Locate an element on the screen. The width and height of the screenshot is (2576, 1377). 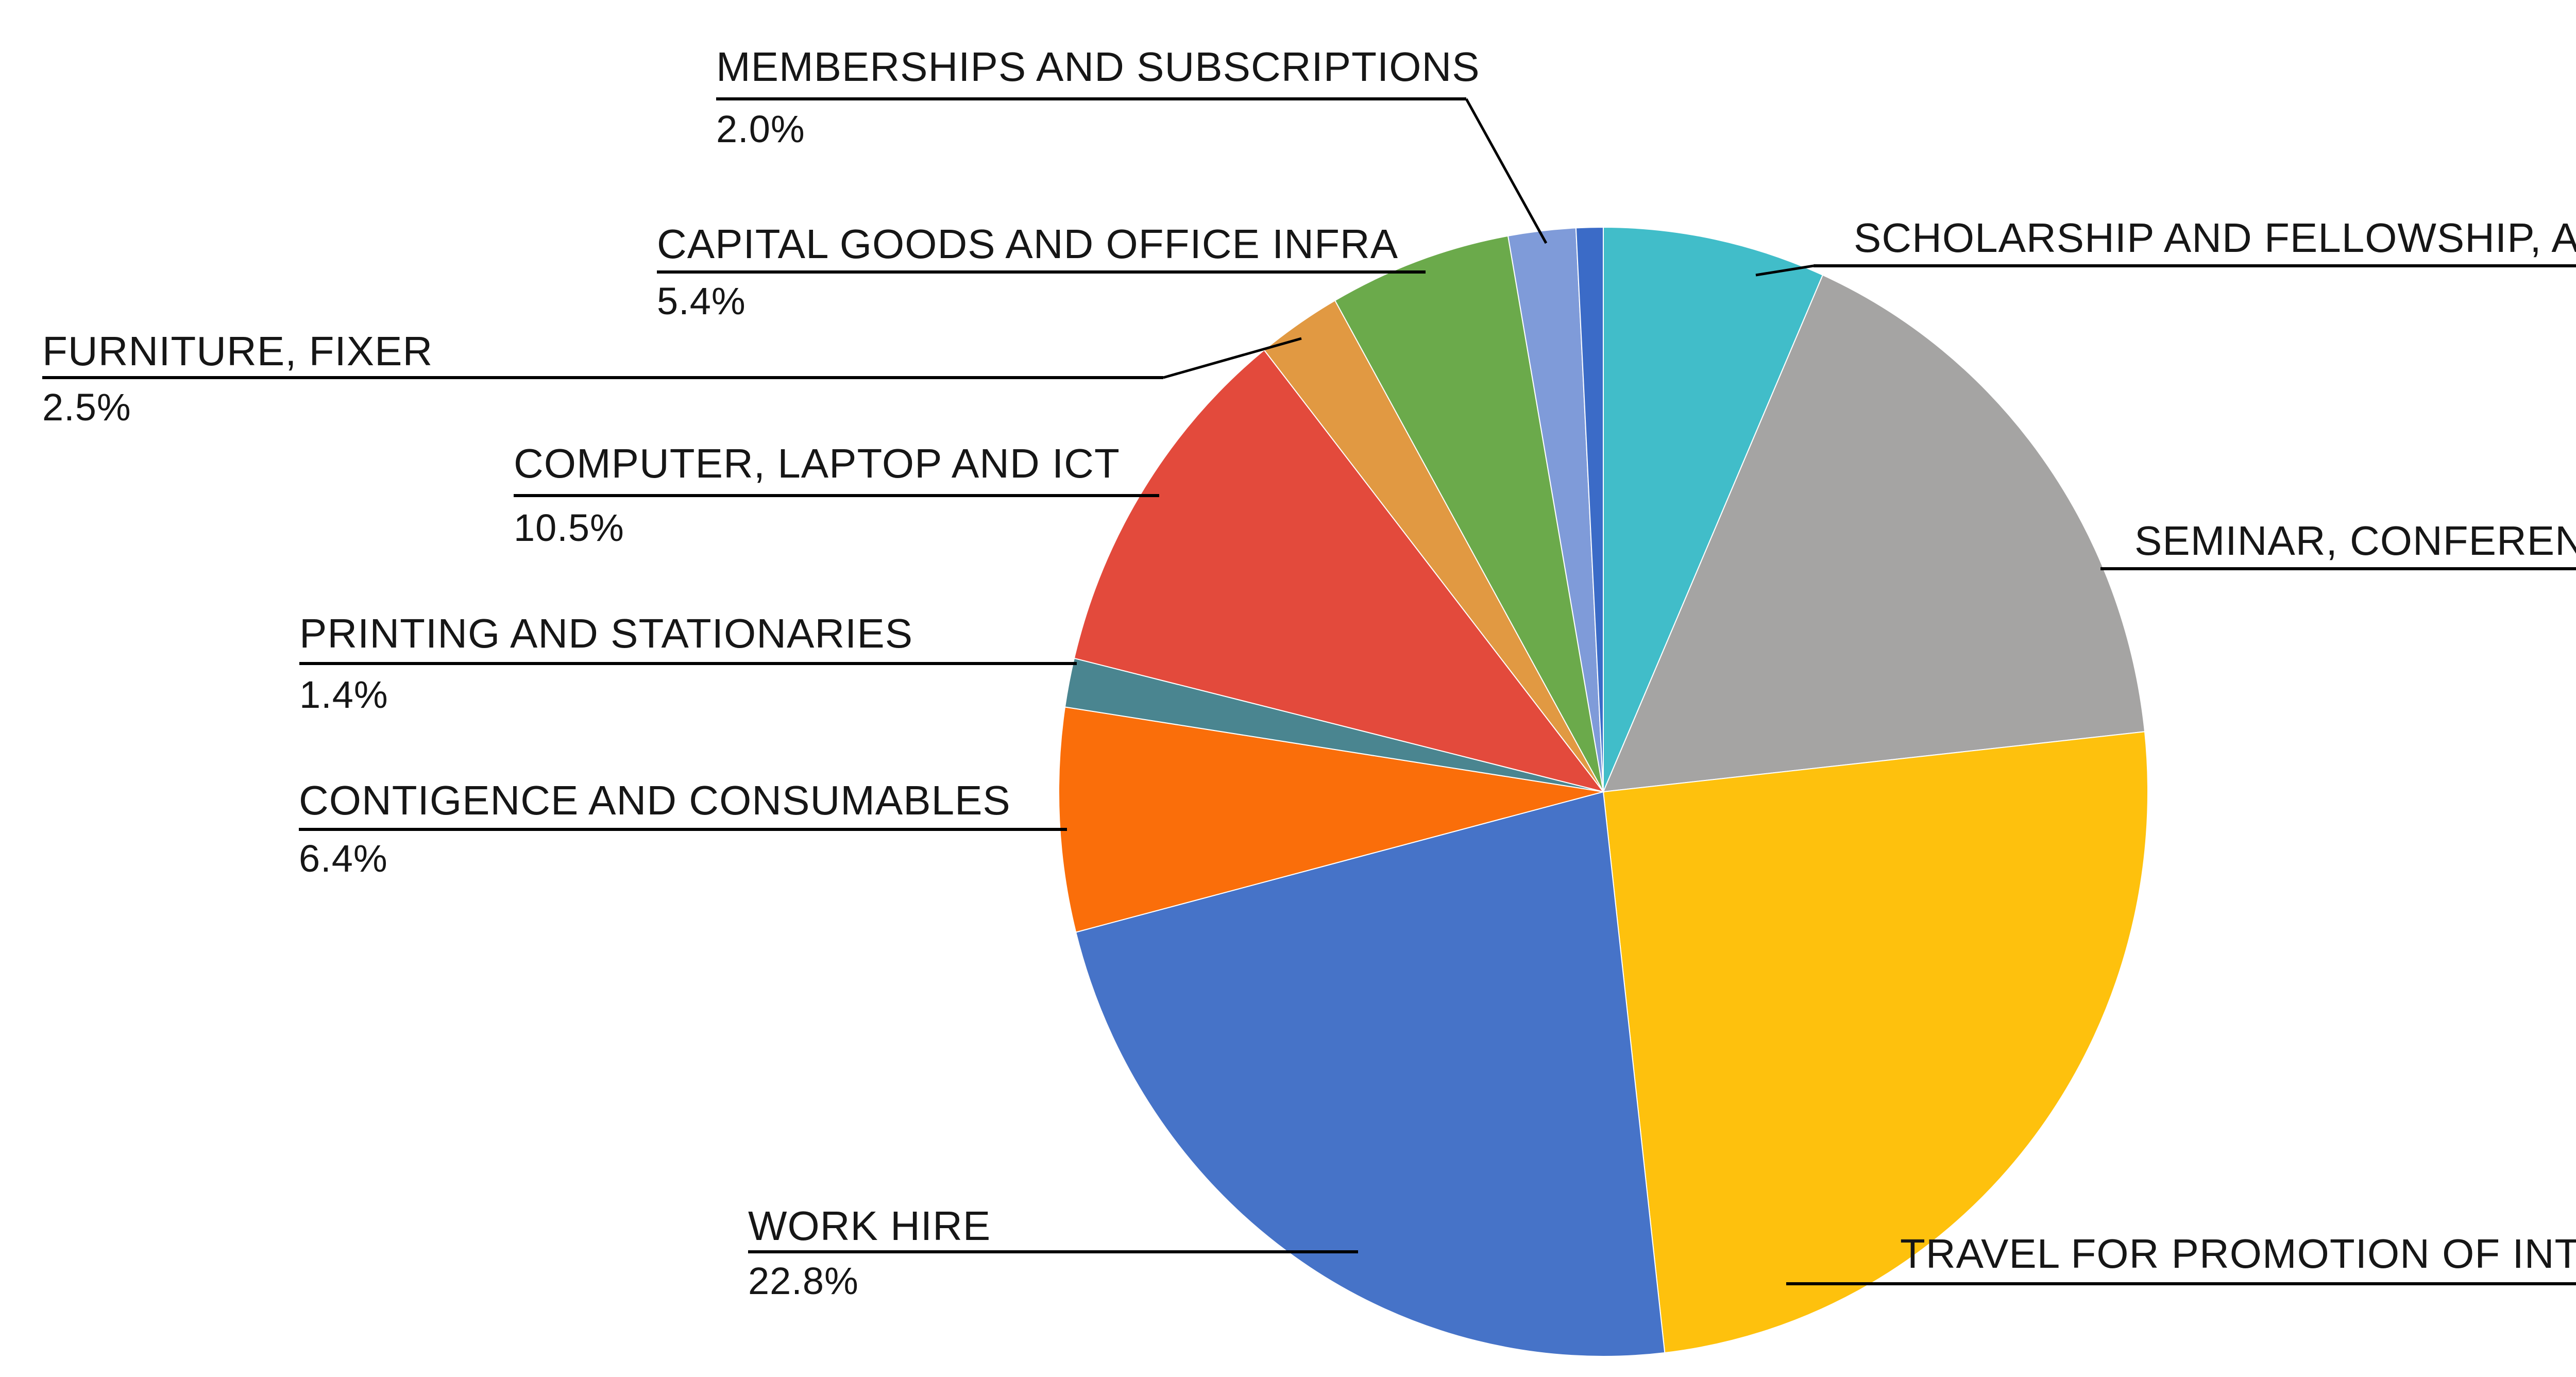
slice-label-text: FURNITURE, FIXER is located at coordinates (237, 351).